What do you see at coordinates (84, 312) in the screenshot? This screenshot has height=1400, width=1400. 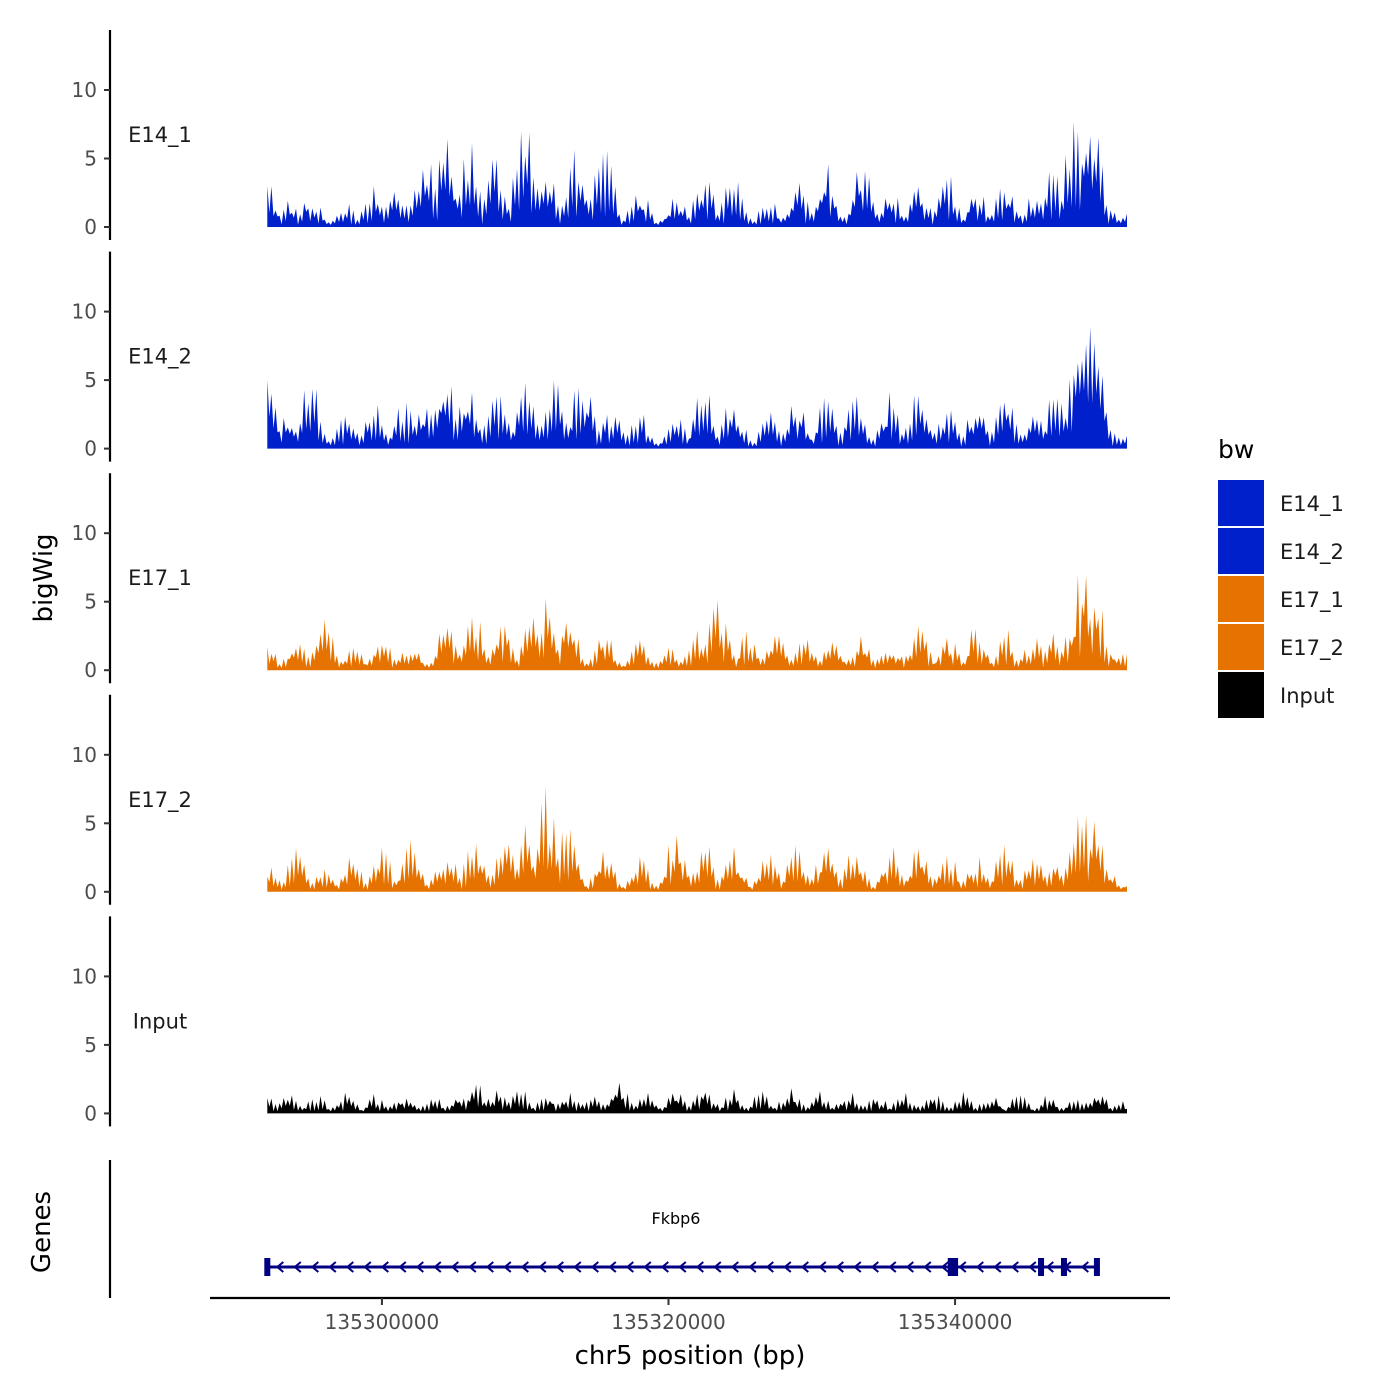 I see `y-tick-label-e14-2-10: 10` at bounding box center [84, 312].